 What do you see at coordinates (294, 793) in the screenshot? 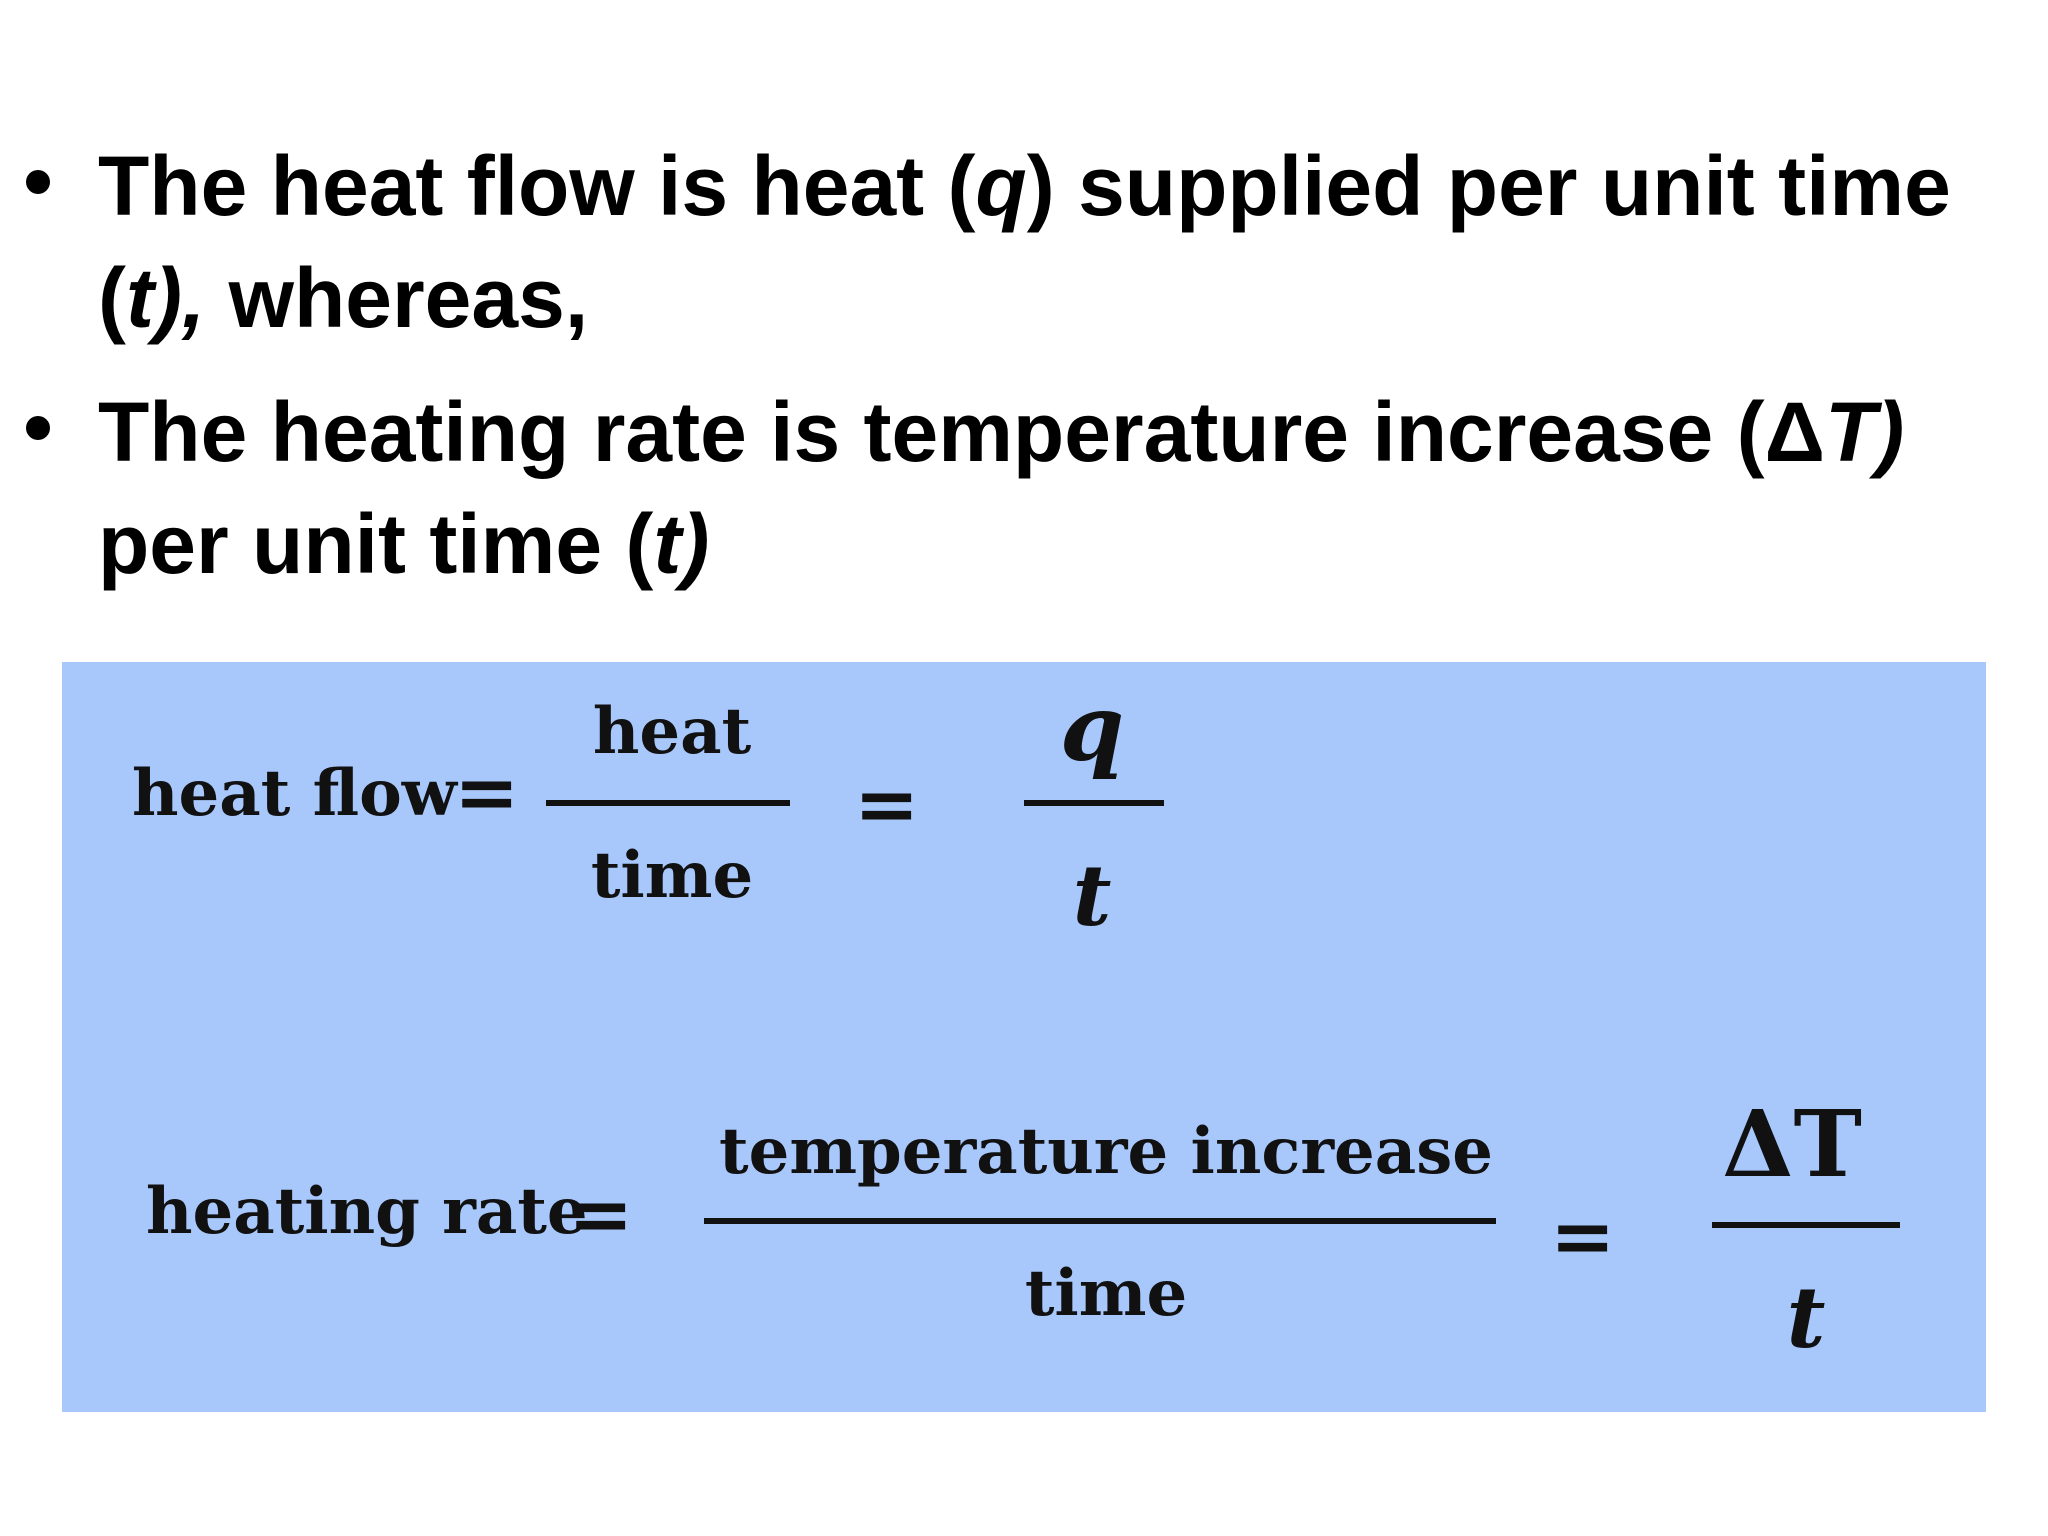
I see `formula1-lhs: heat flow` at bounding box center [294, 793].